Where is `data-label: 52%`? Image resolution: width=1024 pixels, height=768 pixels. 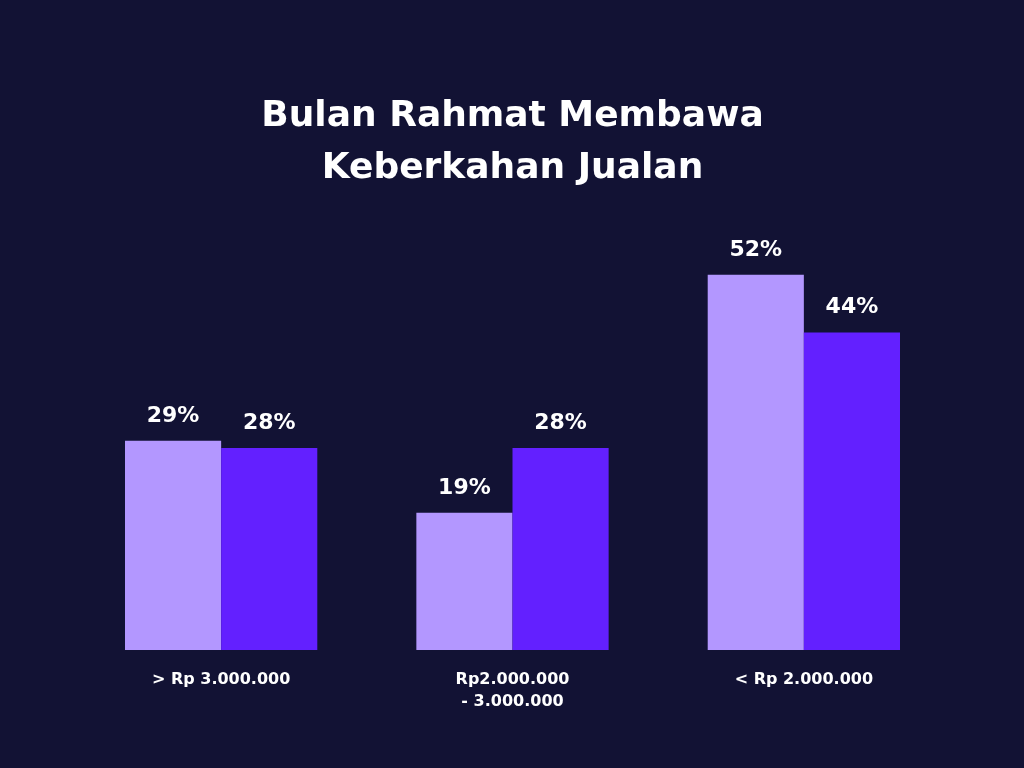 data-label: 52% is located at coordinates (756, 248).